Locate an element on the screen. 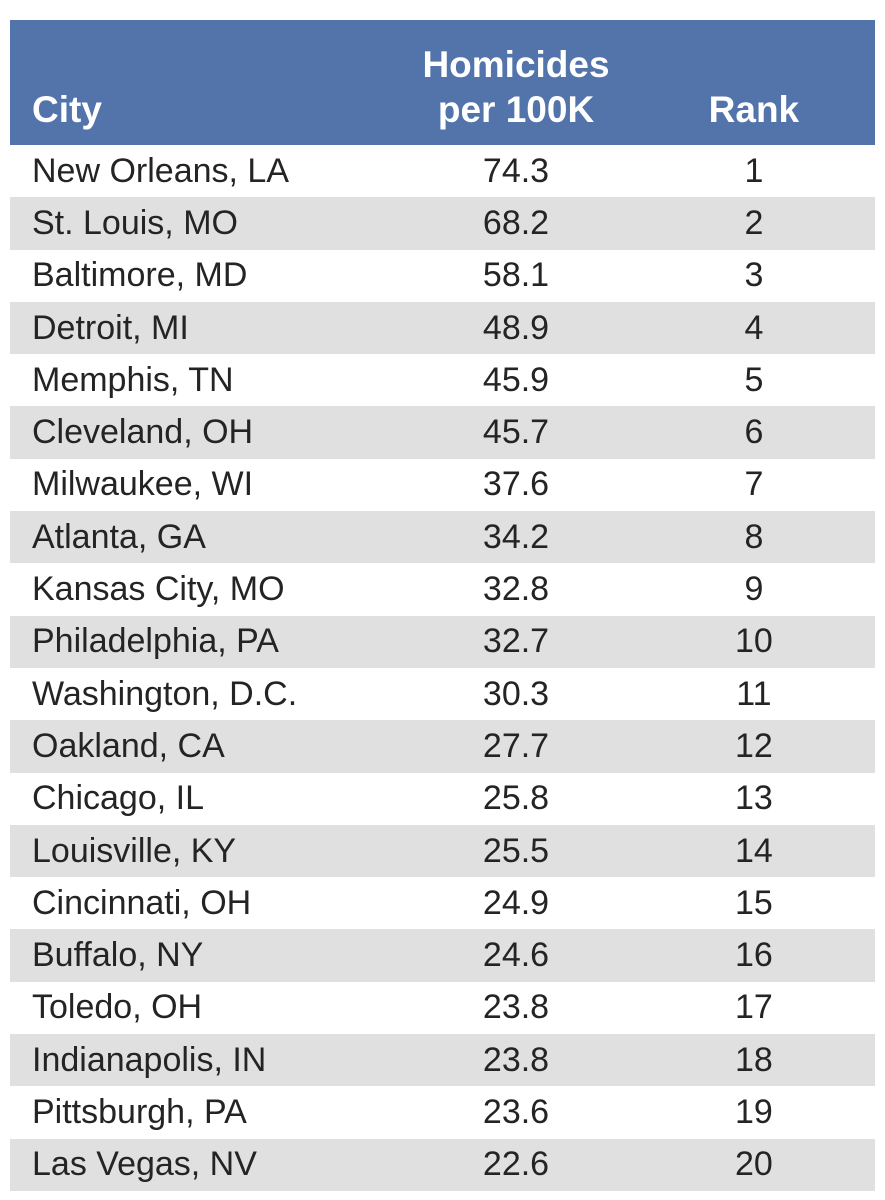 The width and height of the screenshot is (885, 1200). rate-cell: 32.7 is located at coordinates (516, 641).